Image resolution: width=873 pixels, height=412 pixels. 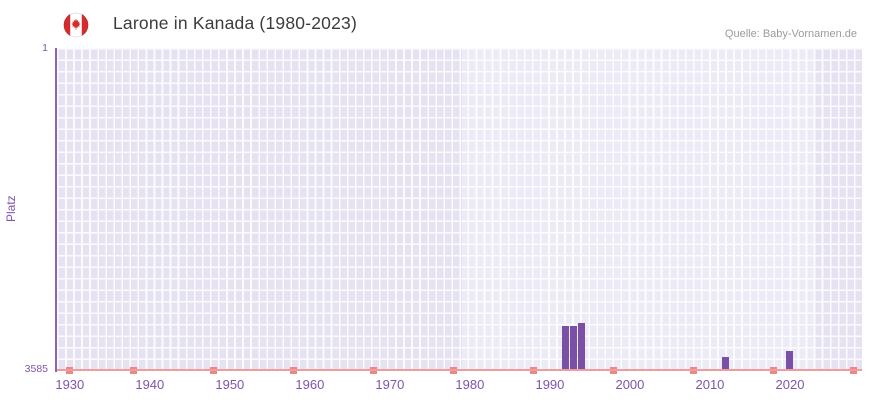 What do you see at coordinates (574, 347) in the screenshot?
I see `bar-1993` at bounding box center [574, 347].